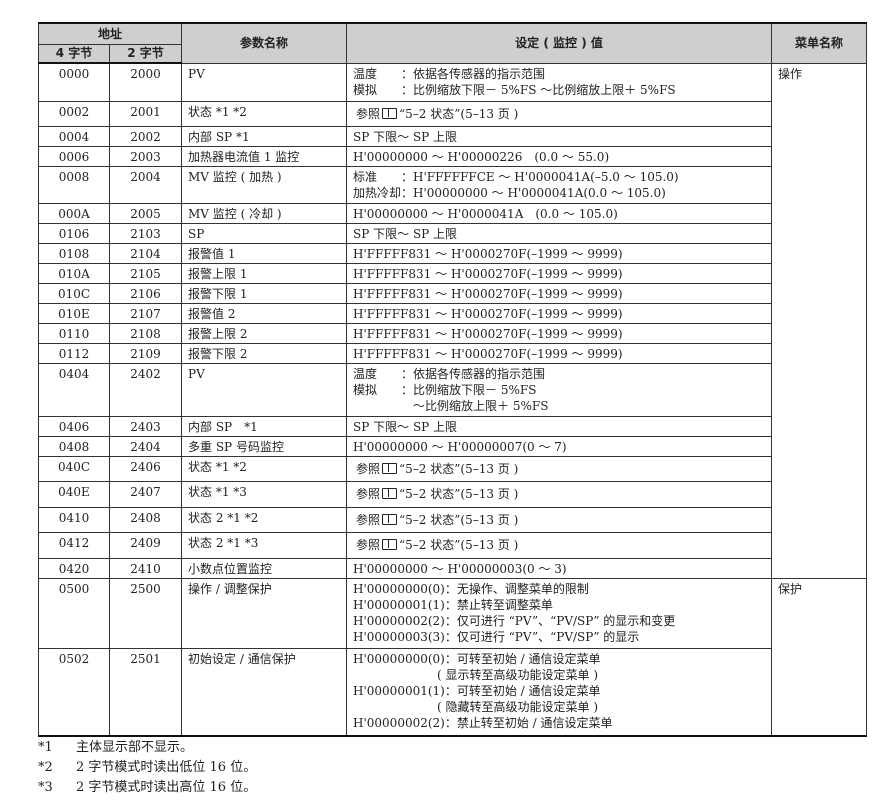 The image size is (885, 806). What do you see at coordinates (390, 544) in the screenshot?
I see `book-icon` at bounding box center [390, 544].